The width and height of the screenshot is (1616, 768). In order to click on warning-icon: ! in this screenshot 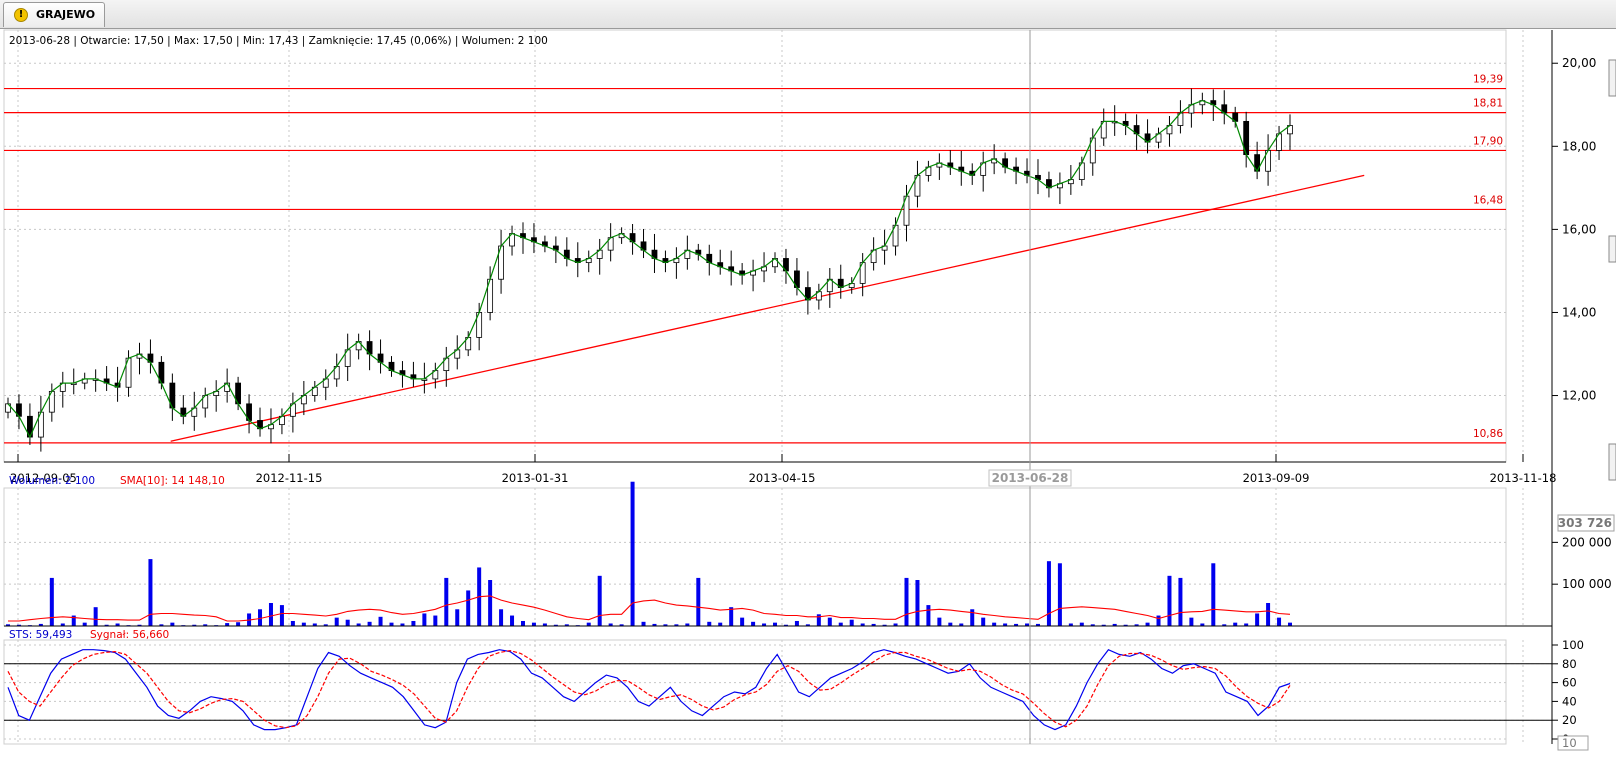, I will do `click(21, 15)`.